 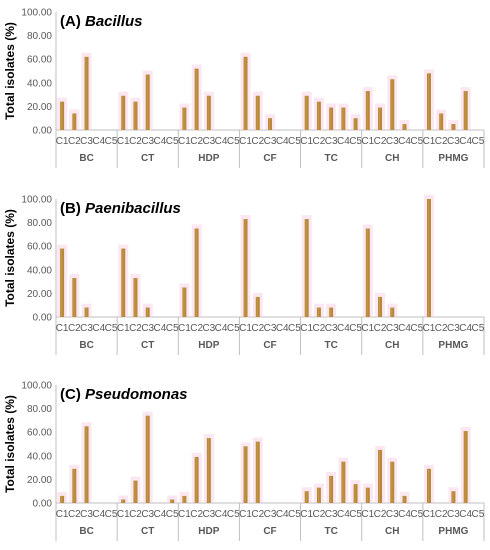 What do you see at coordinates (133, 208) in the screenshot?
I see `panel-title-genus: Paenibacillus` at bounding box center [133, 208].